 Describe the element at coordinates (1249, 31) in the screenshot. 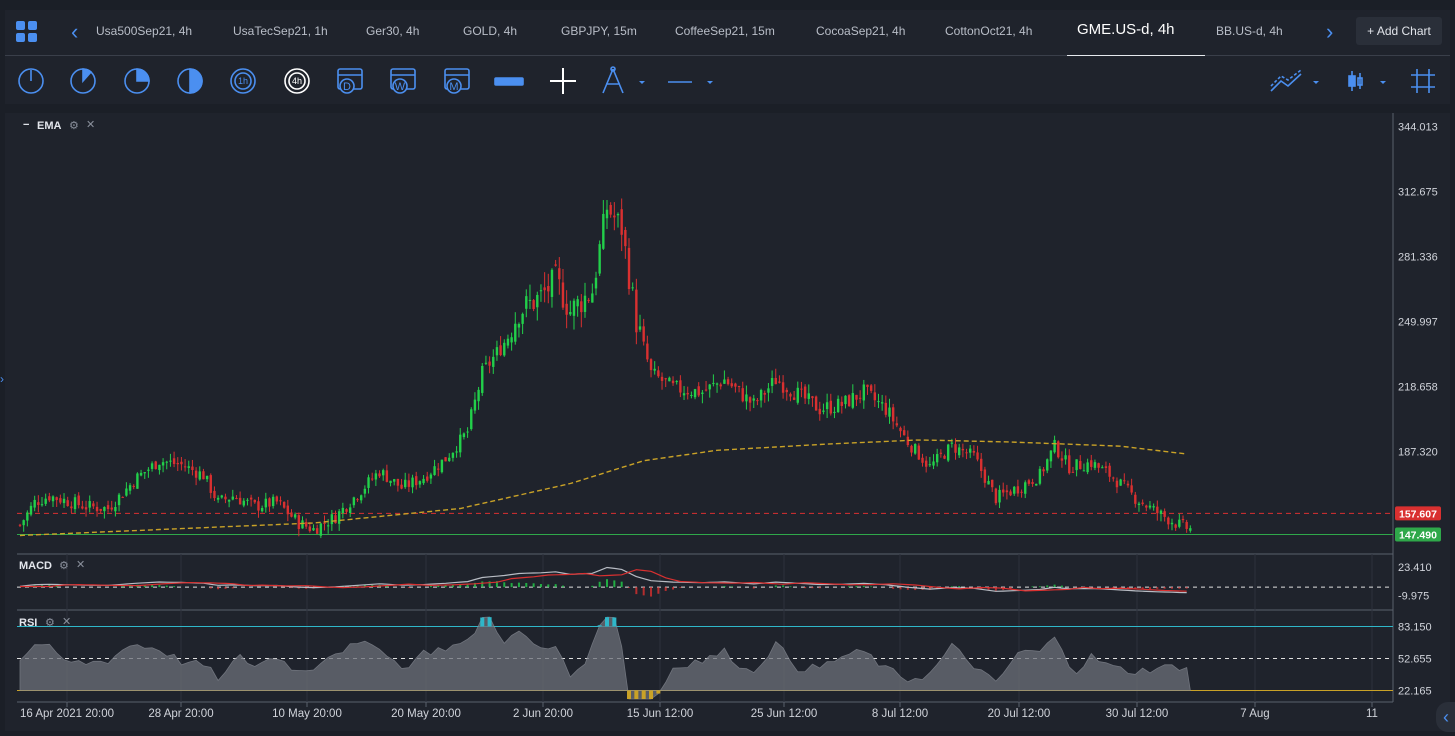

I see `tab-9: BB.US-d, 4h` at that location.